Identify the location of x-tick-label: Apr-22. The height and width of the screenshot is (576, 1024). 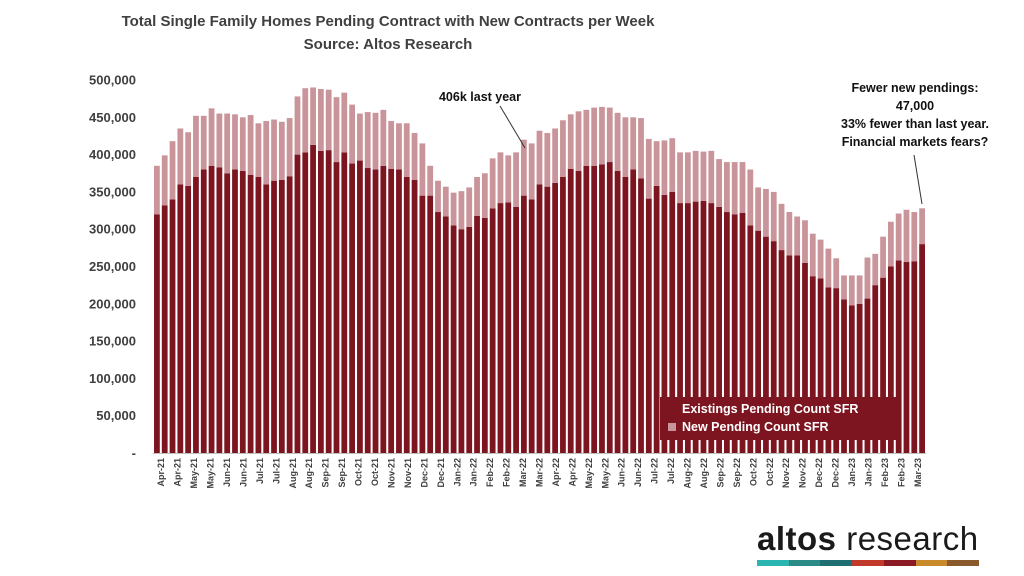
(572, 472).